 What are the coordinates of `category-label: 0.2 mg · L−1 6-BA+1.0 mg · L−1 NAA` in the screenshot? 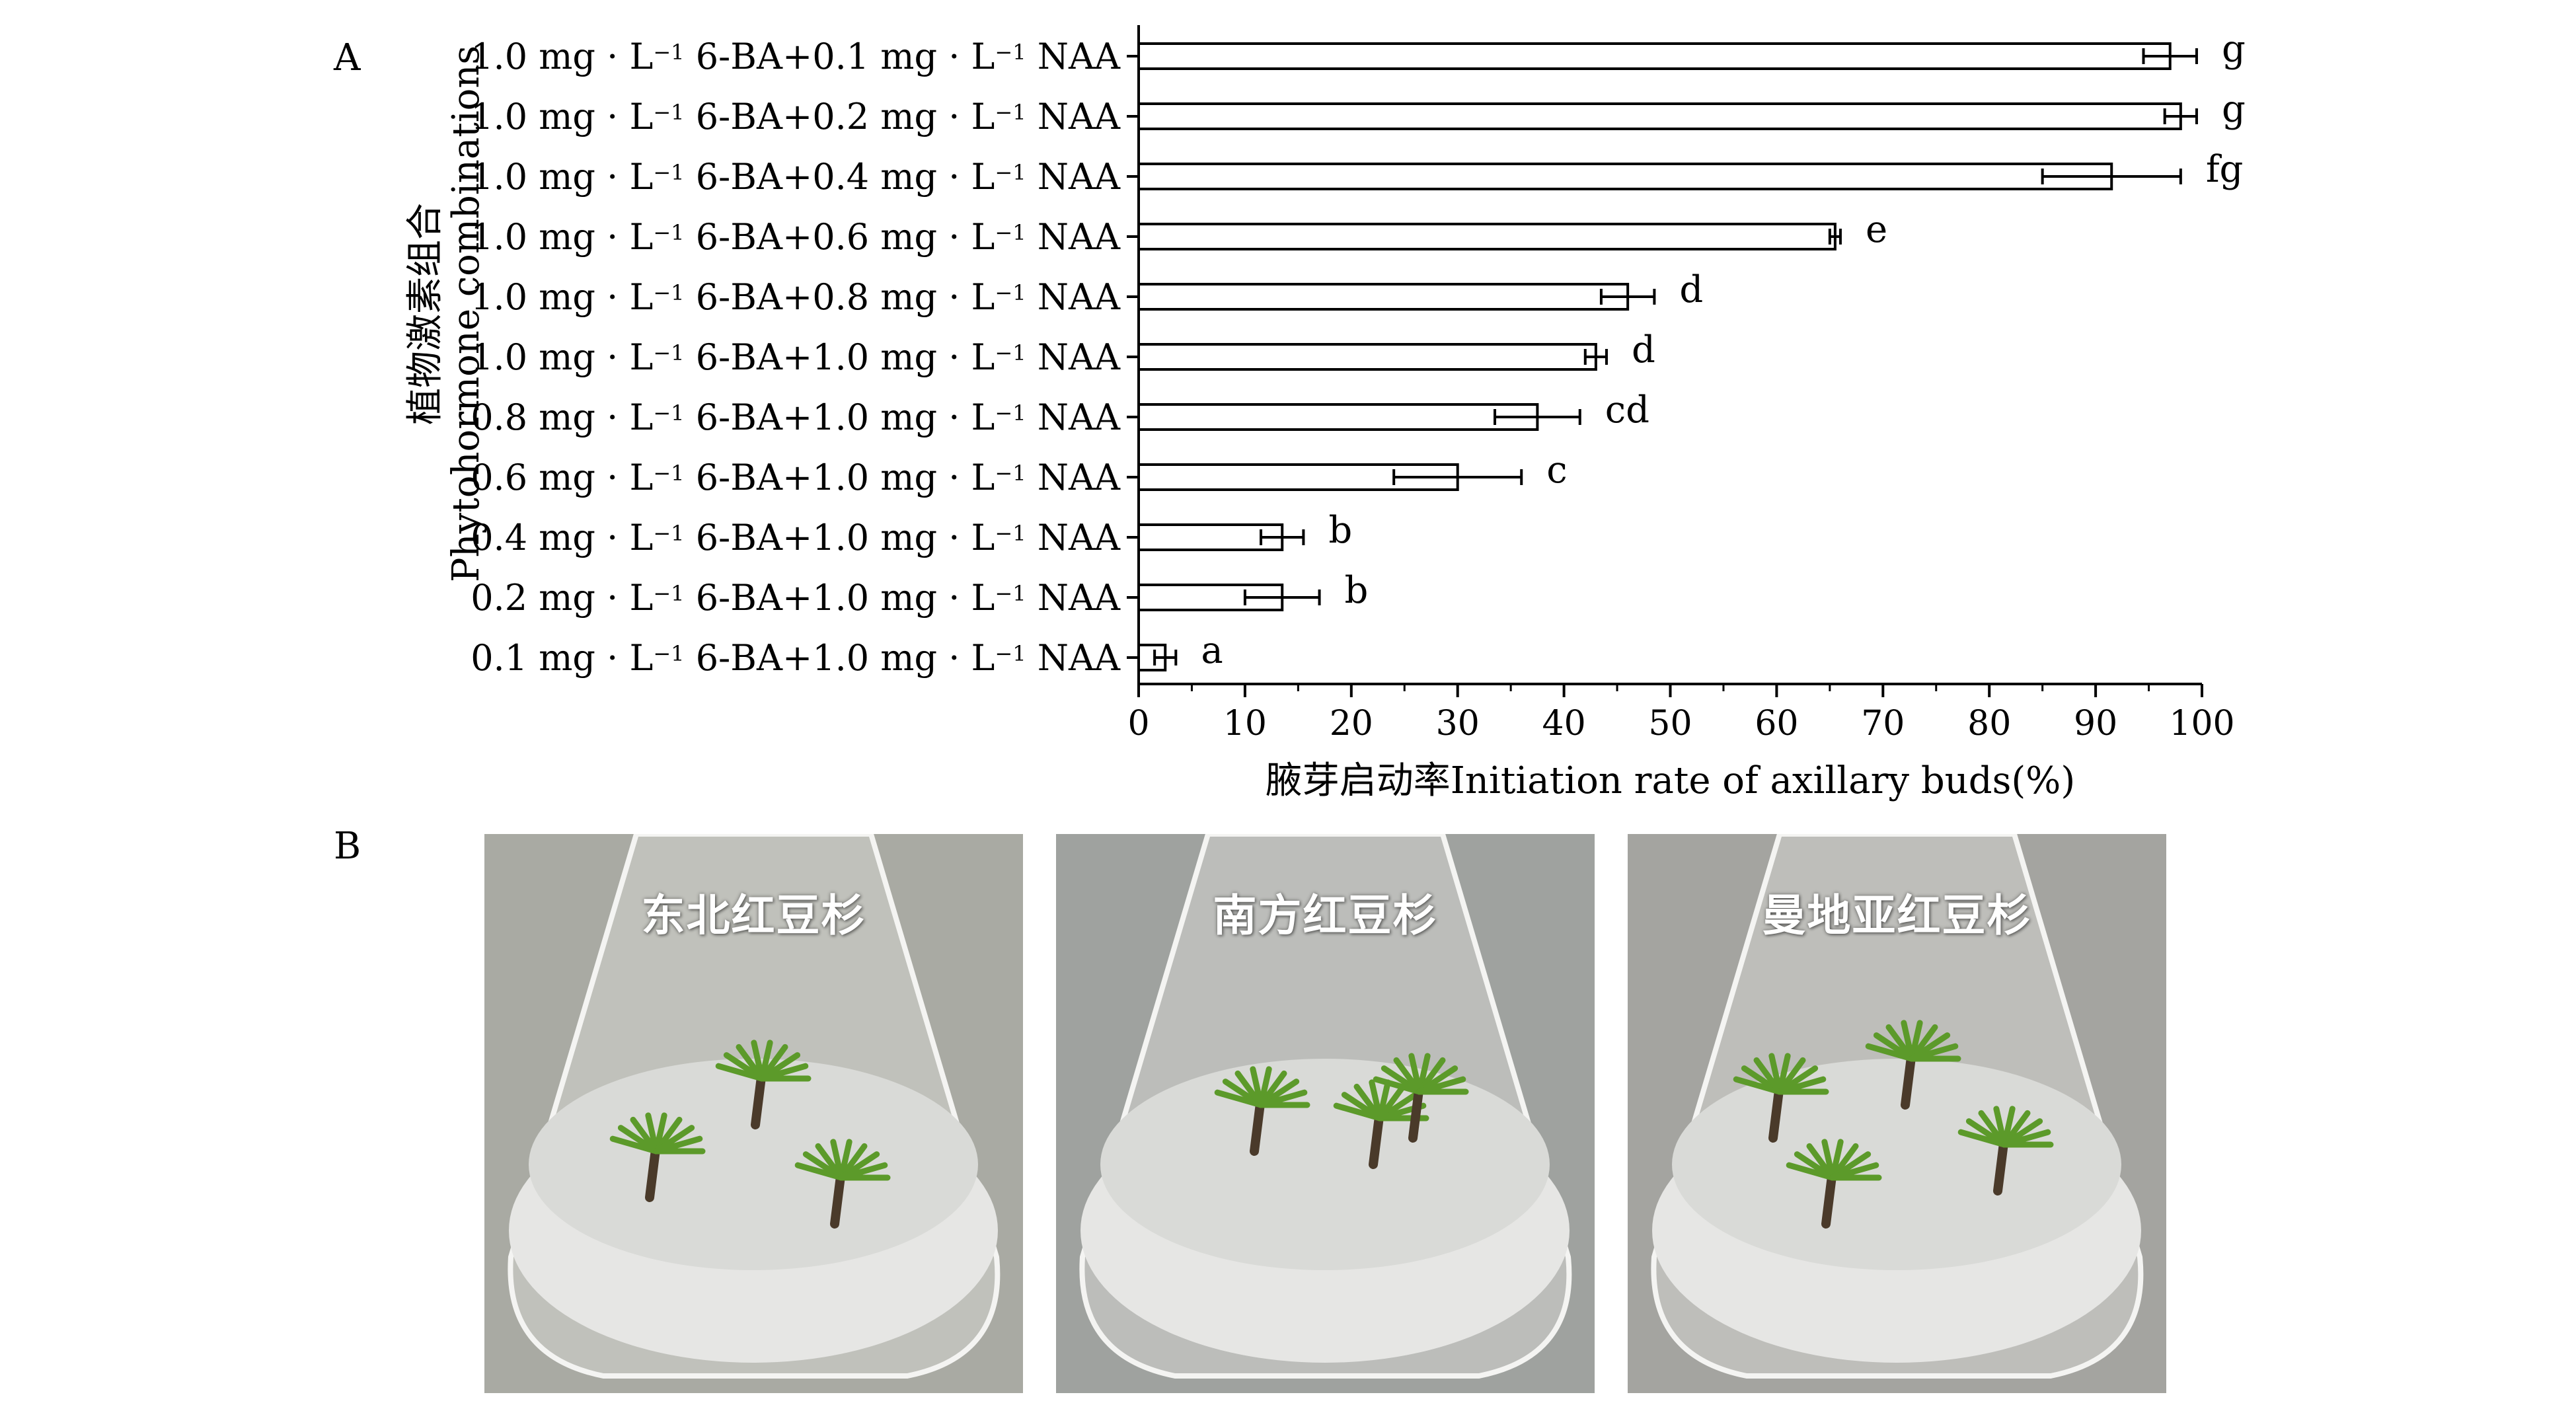 It's located at (796, 598).